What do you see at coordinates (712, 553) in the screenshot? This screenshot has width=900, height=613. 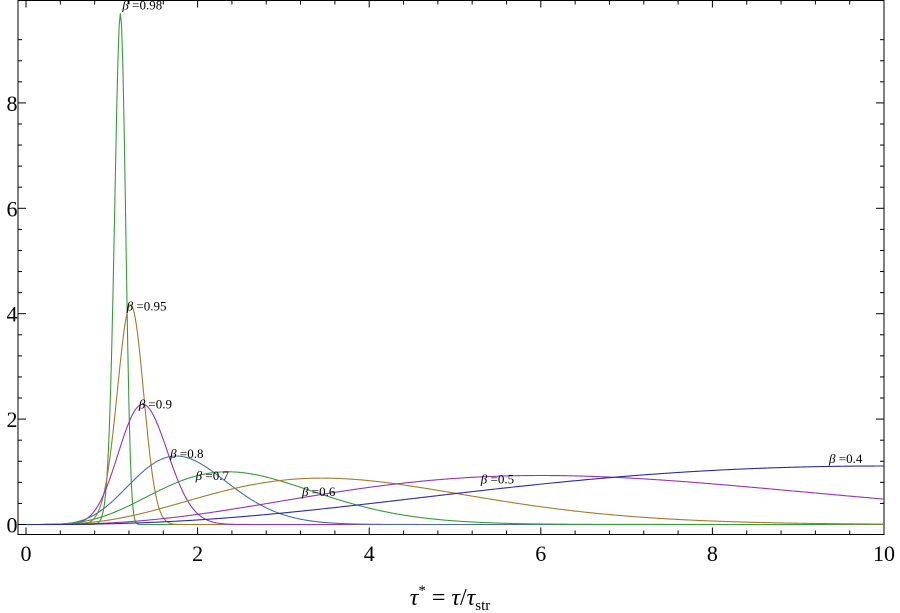 I see `x-tick-label: 8` at bounding box center [712, 553].